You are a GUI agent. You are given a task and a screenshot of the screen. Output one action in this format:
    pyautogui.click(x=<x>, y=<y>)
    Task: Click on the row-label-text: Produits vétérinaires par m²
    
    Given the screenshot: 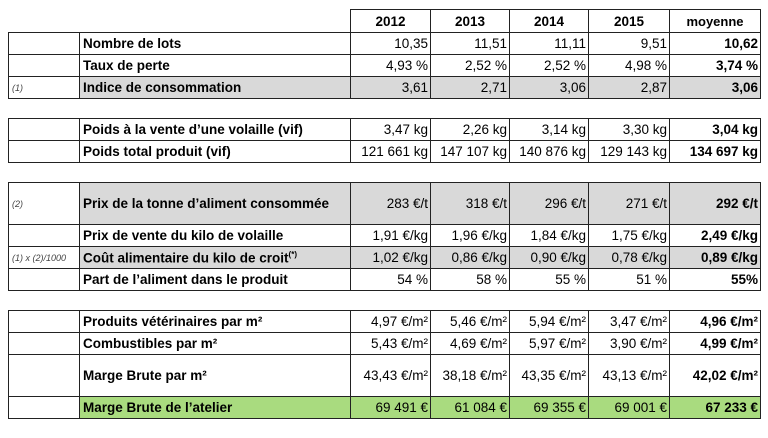 What is the action you would take?
    pyautogui.click(x=173, y=321)
    